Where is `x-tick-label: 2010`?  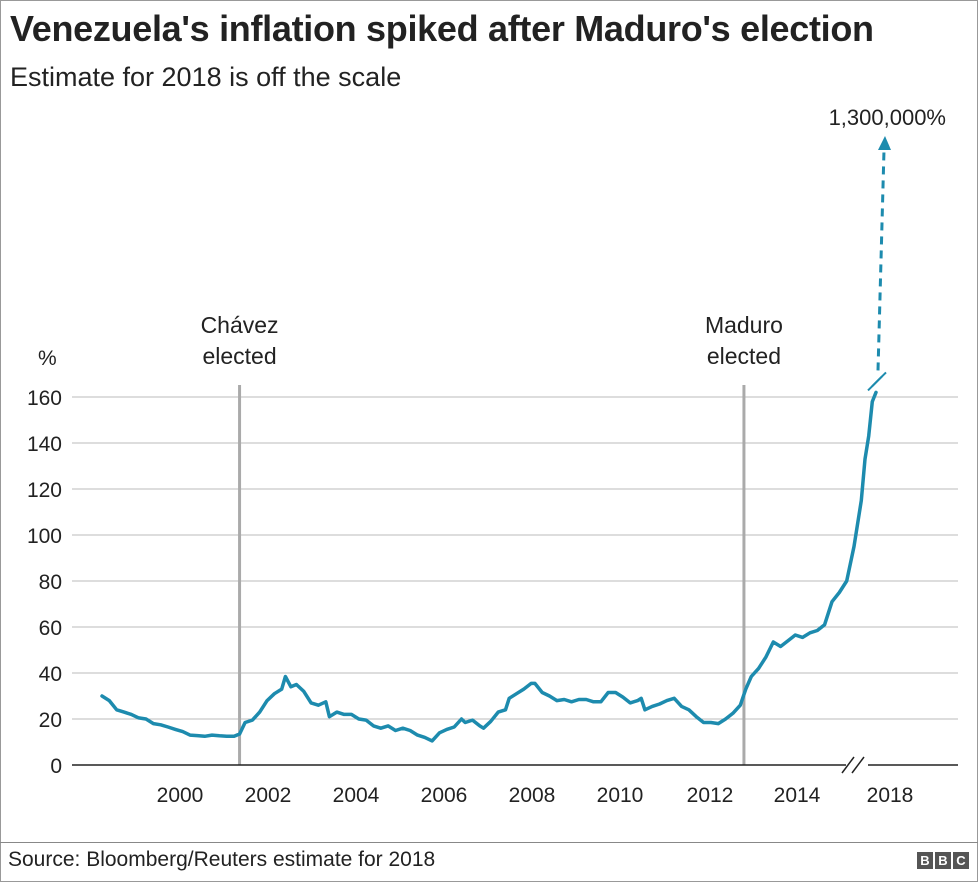
x-tick-label: 2010 is located at coordinates (620, 795).